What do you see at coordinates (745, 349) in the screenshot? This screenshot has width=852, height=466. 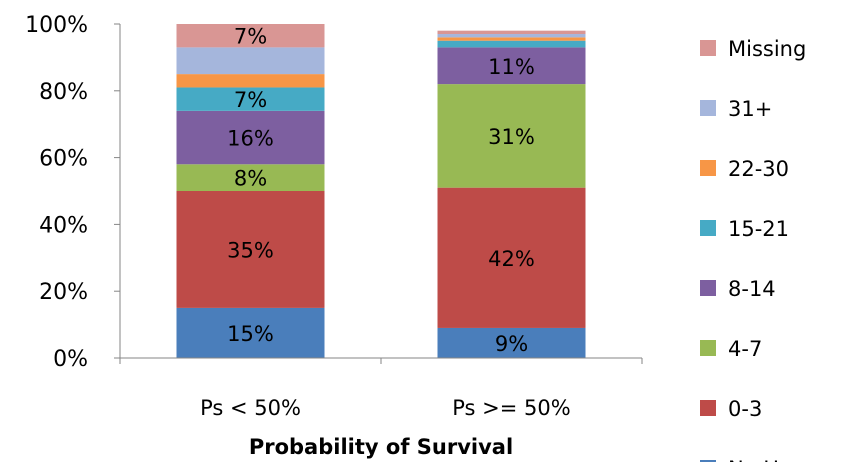 I see `legend-label: 4-7` at bounding box center [745, 349].